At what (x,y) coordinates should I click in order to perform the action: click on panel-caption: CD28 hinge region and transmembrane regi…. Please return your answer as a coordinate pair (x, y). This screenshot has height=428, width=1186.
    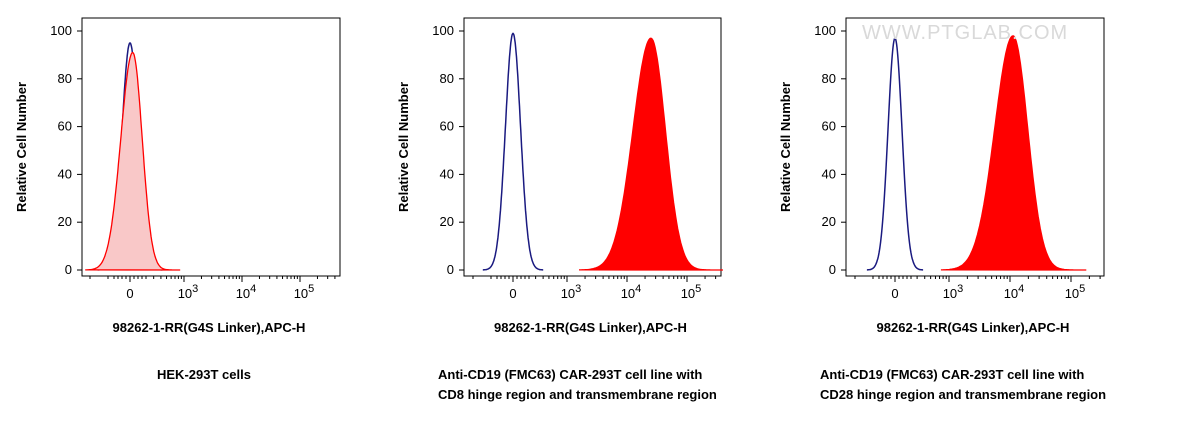
    Looking at the image, I should click on (963, 394).